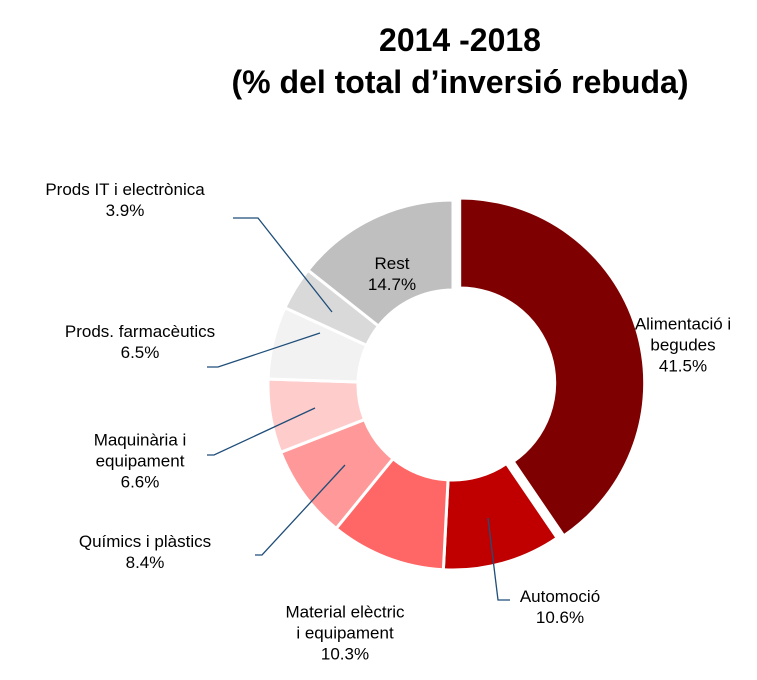  What do you see at coordinates (560, 596) in the screenshot?
I see `category-name: Automoció` at bounding box center [560, 596].